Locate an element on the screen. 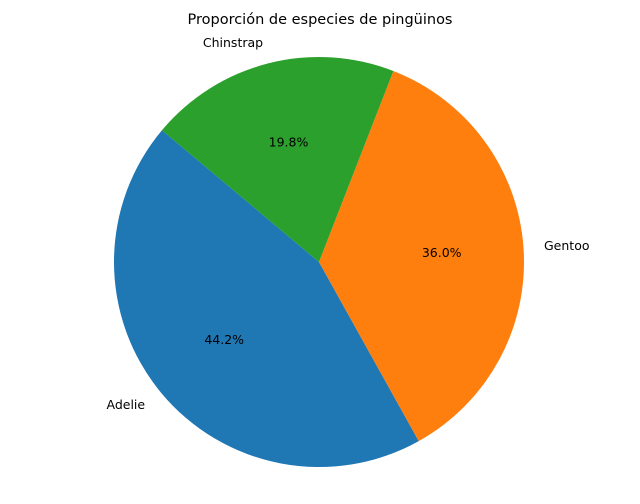  pie-slice-chinstrap is located at coordinates (277, 159).